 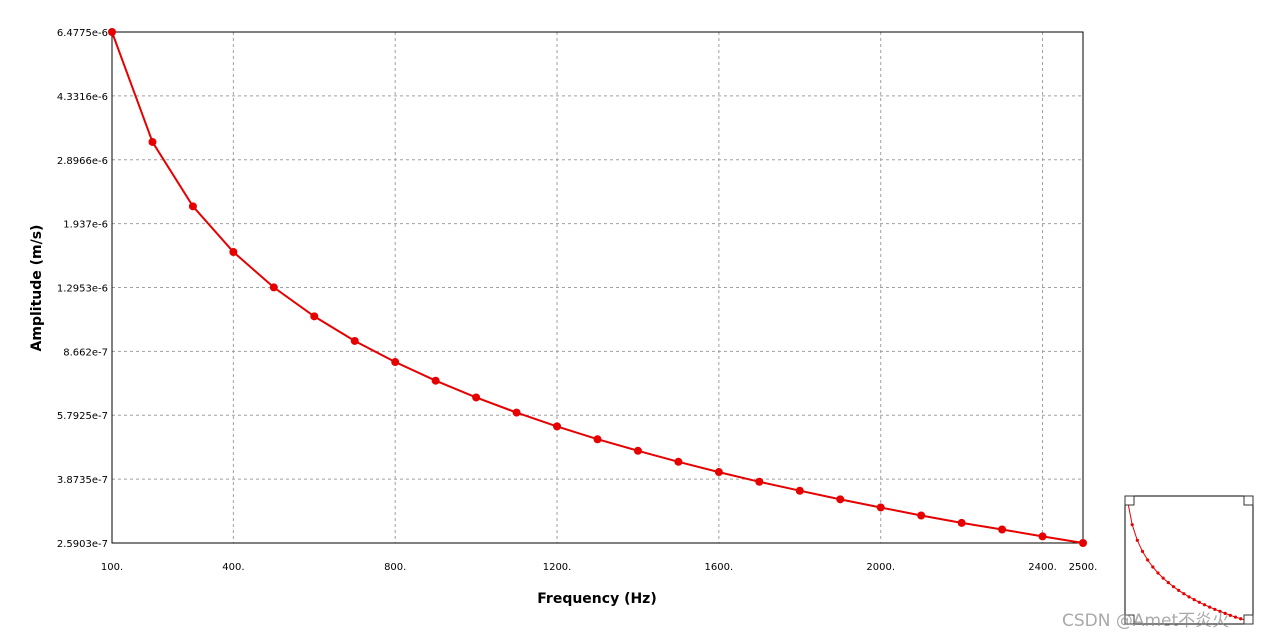 What do you see at coordinates (596, 599) in the screenshot?
I see `x-axis-title: Frequency (Hz)` at bounding box center [596, 599].